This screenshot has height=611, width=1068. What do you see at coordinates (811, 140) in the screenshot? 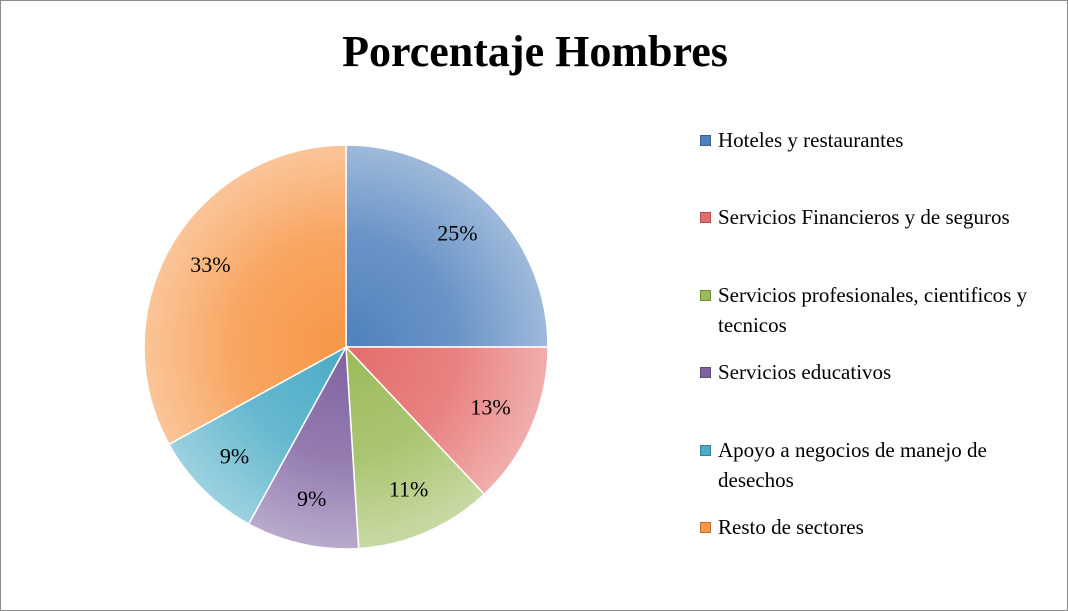
I see `legend-label: Hoteles y restaurantes` at bounding box center [811, 140].